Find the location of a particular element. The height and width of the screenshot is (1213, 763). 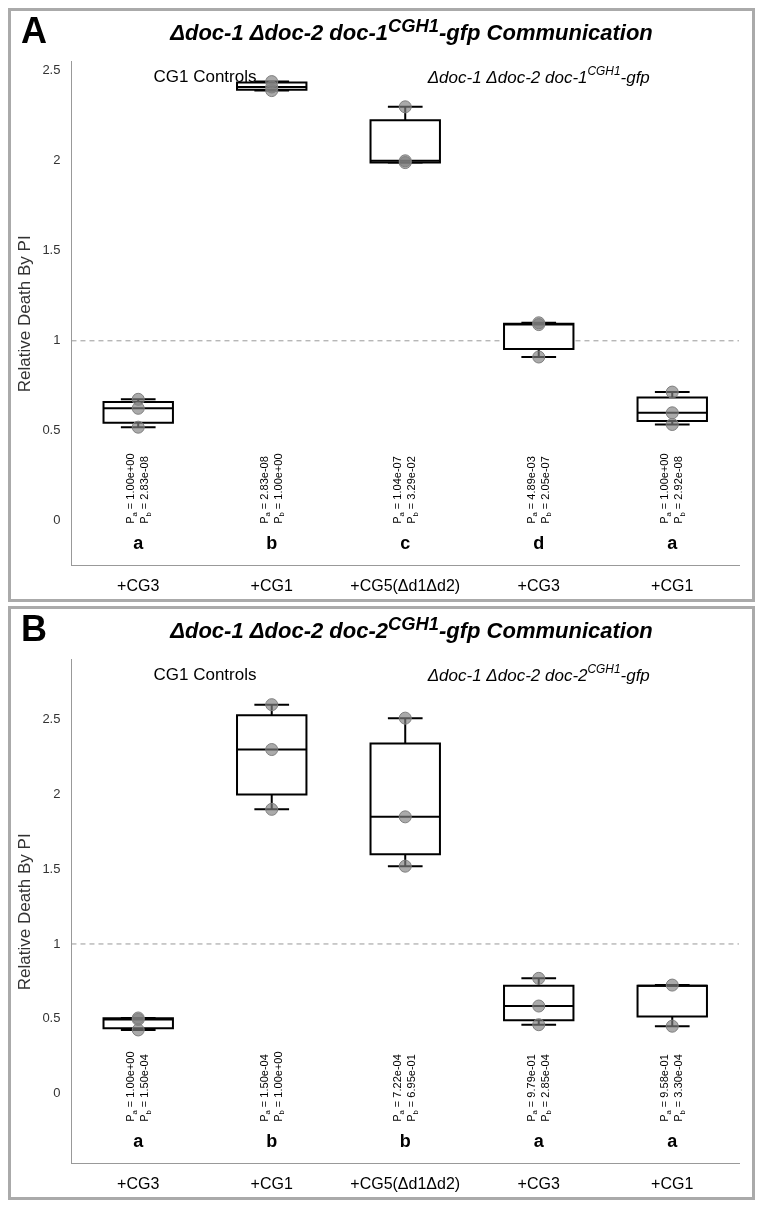

text: A is located at coordinates (34, 30).